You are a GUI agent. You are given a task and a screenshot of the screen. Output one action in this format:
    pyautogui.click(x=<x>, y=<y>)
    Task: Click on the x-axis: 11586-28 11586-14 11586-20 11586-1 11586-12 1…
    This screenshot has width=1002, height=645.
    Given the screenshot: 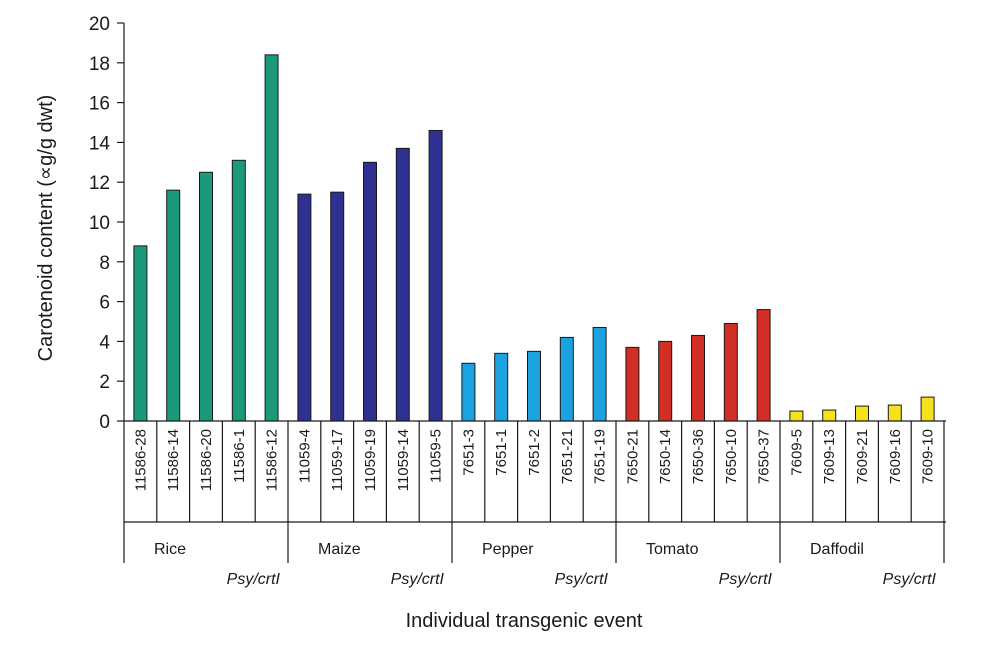 What is the action you would take?
    pyautogui.click(x=534, y=471)
    